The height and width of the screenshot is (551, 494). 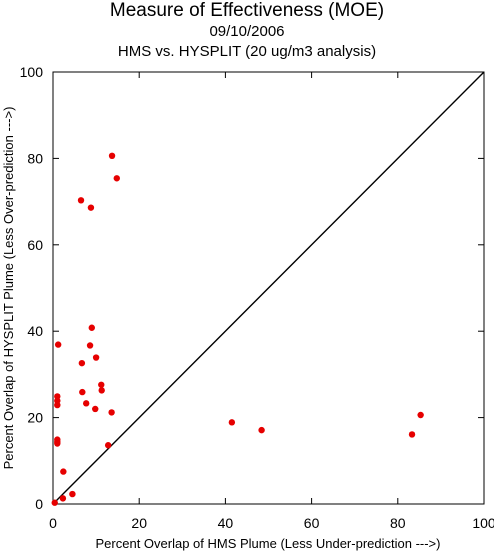 I want to click on x-tick-label: 40, so click(x=226, y=523).